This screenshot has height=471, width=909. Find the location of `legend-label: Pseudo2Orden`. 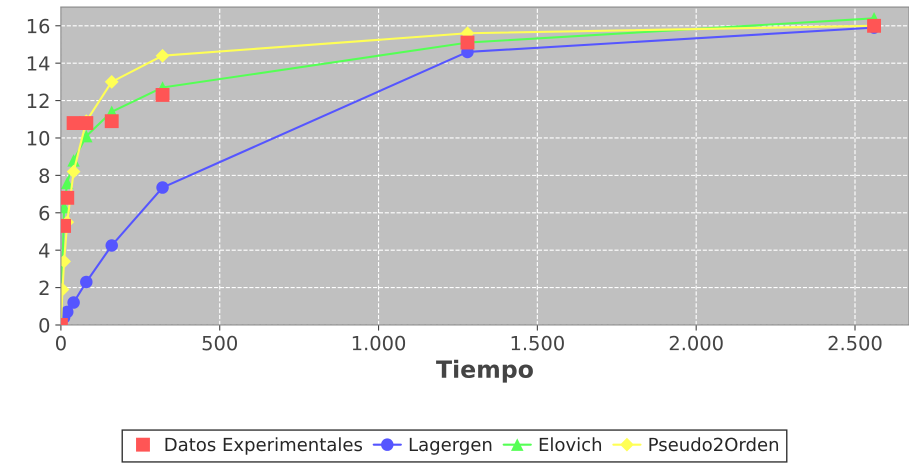

legend-label: Pseudo2Orden is located at coordinates (713, 444).